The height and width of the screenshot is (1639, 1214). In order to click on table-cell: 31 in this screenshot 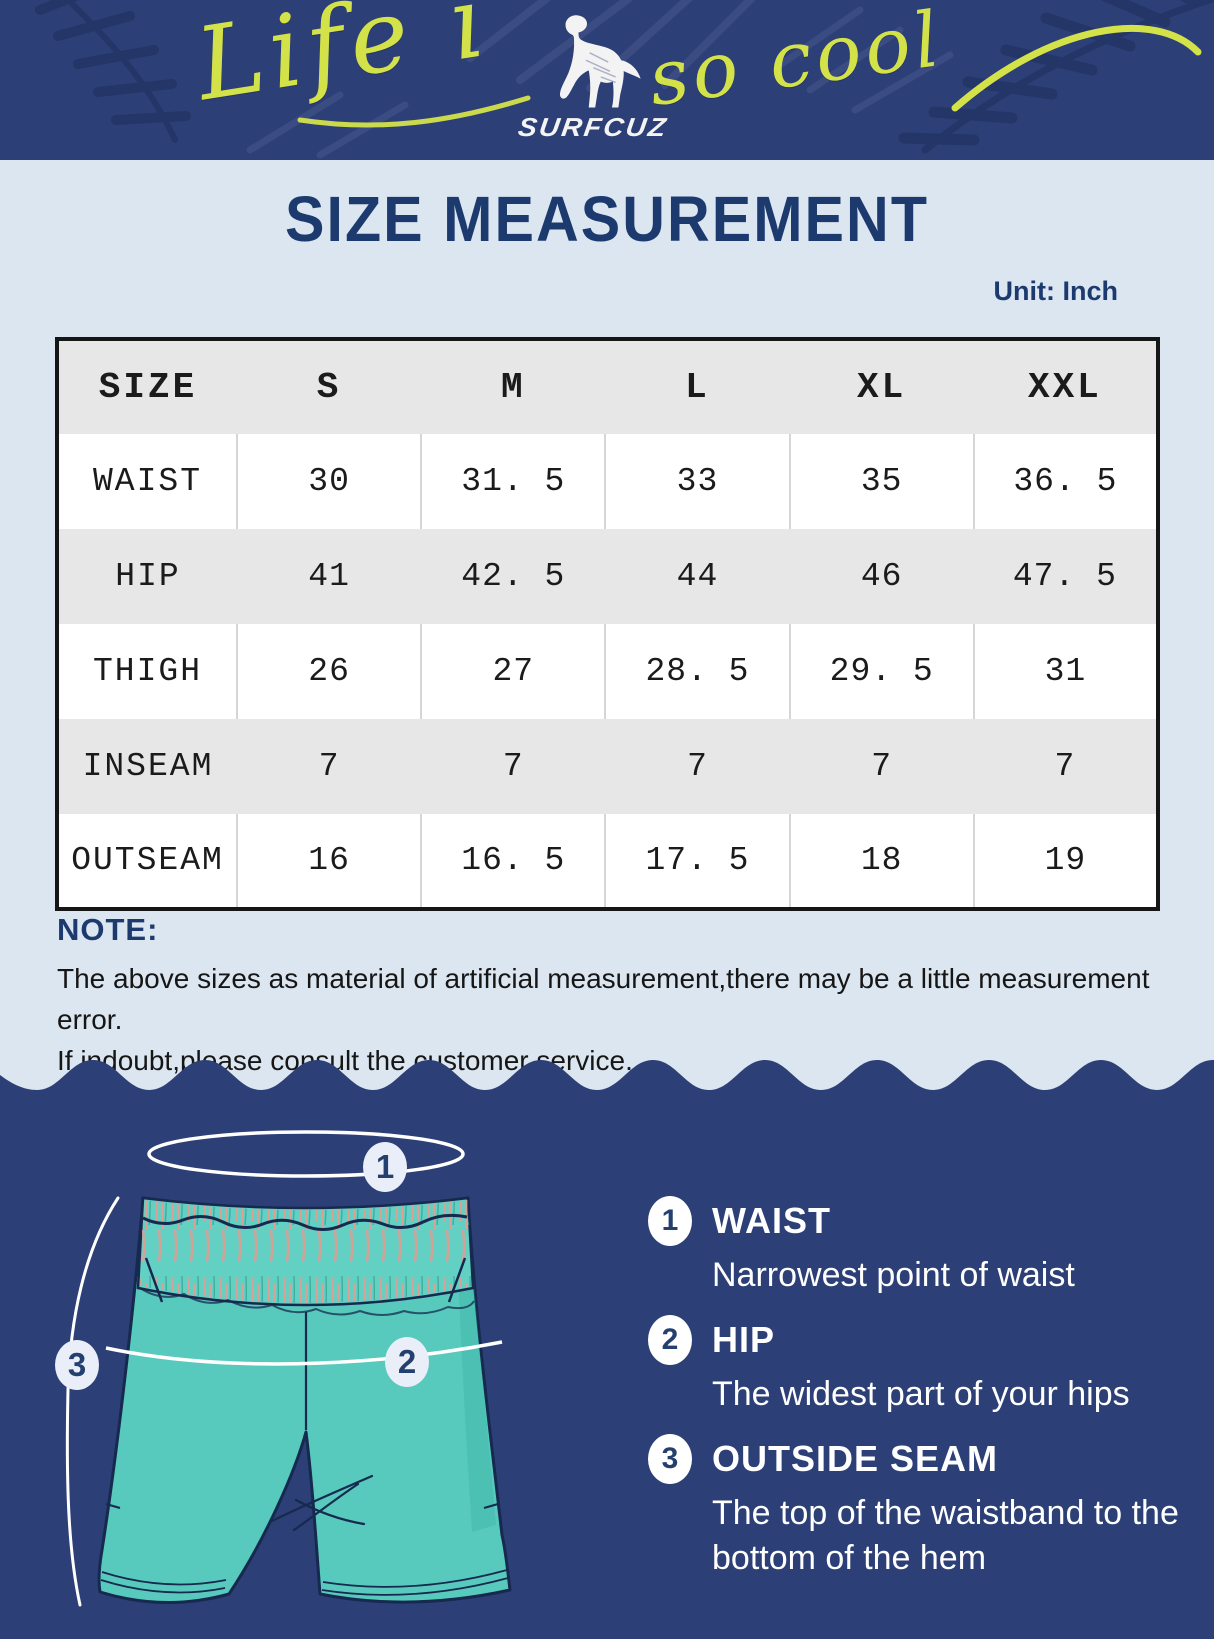, I will do `click(1065, 671)`.